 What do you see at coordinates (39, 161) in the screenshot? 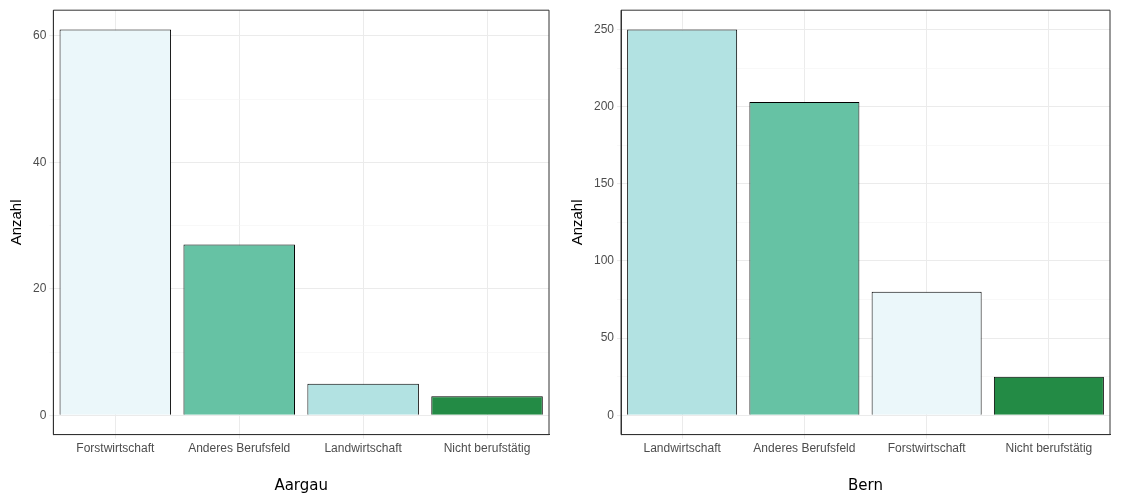
I see `y-tick-label: 40` at bounding box center [39, 161].